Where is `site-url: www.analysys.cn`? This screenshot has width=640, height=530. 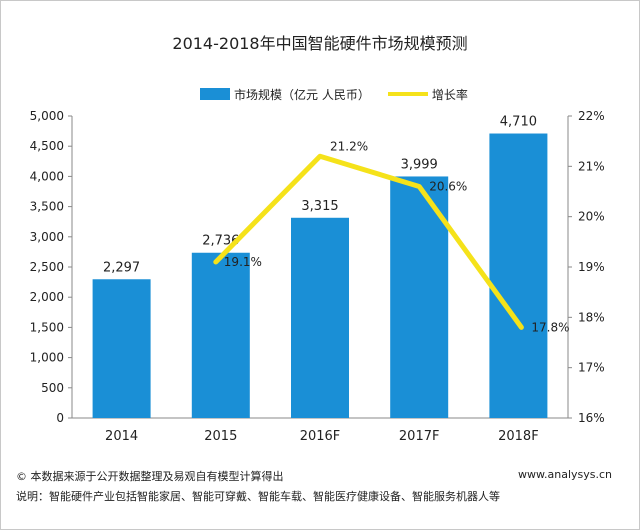
site-url: www.analysys.cn is located at coordinates (565, 474).